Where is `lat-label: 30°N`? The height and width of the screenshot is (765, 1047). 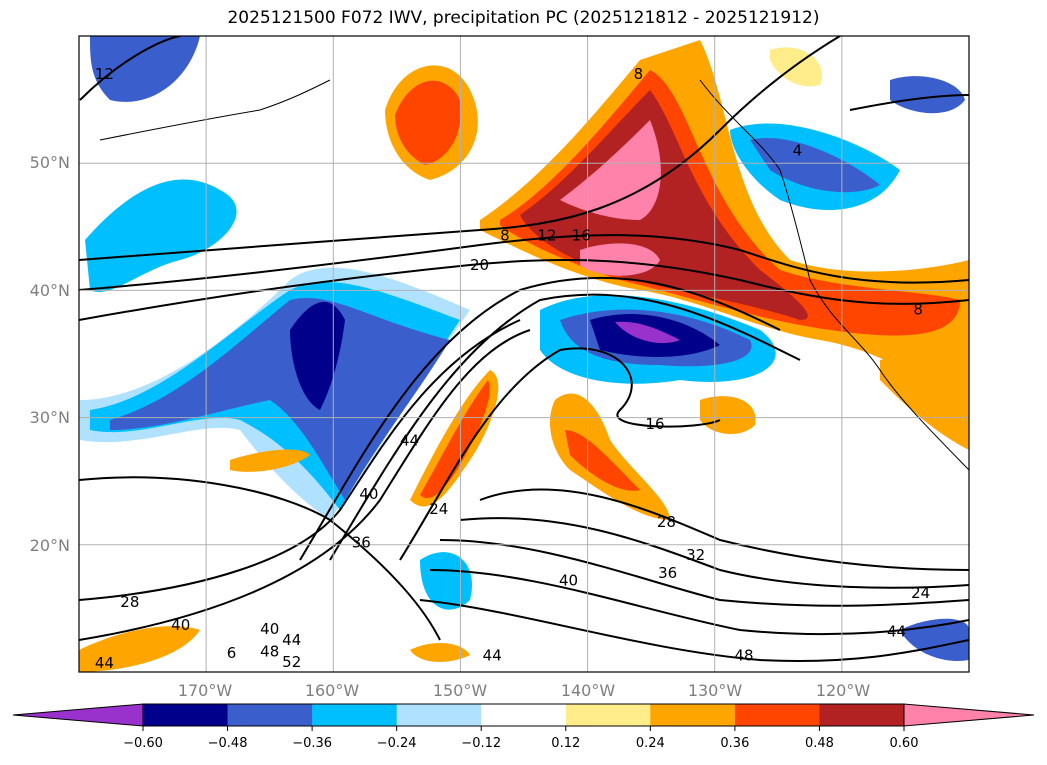
lat-label: 30°N is located at coordinates (50, 417).